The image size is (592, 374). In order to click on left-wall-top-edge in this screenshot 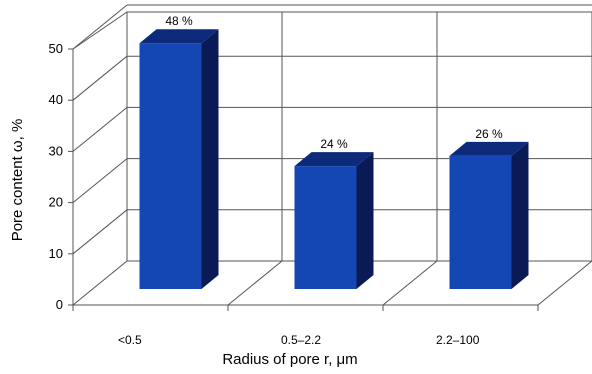, I will do `click(100, 30)`.